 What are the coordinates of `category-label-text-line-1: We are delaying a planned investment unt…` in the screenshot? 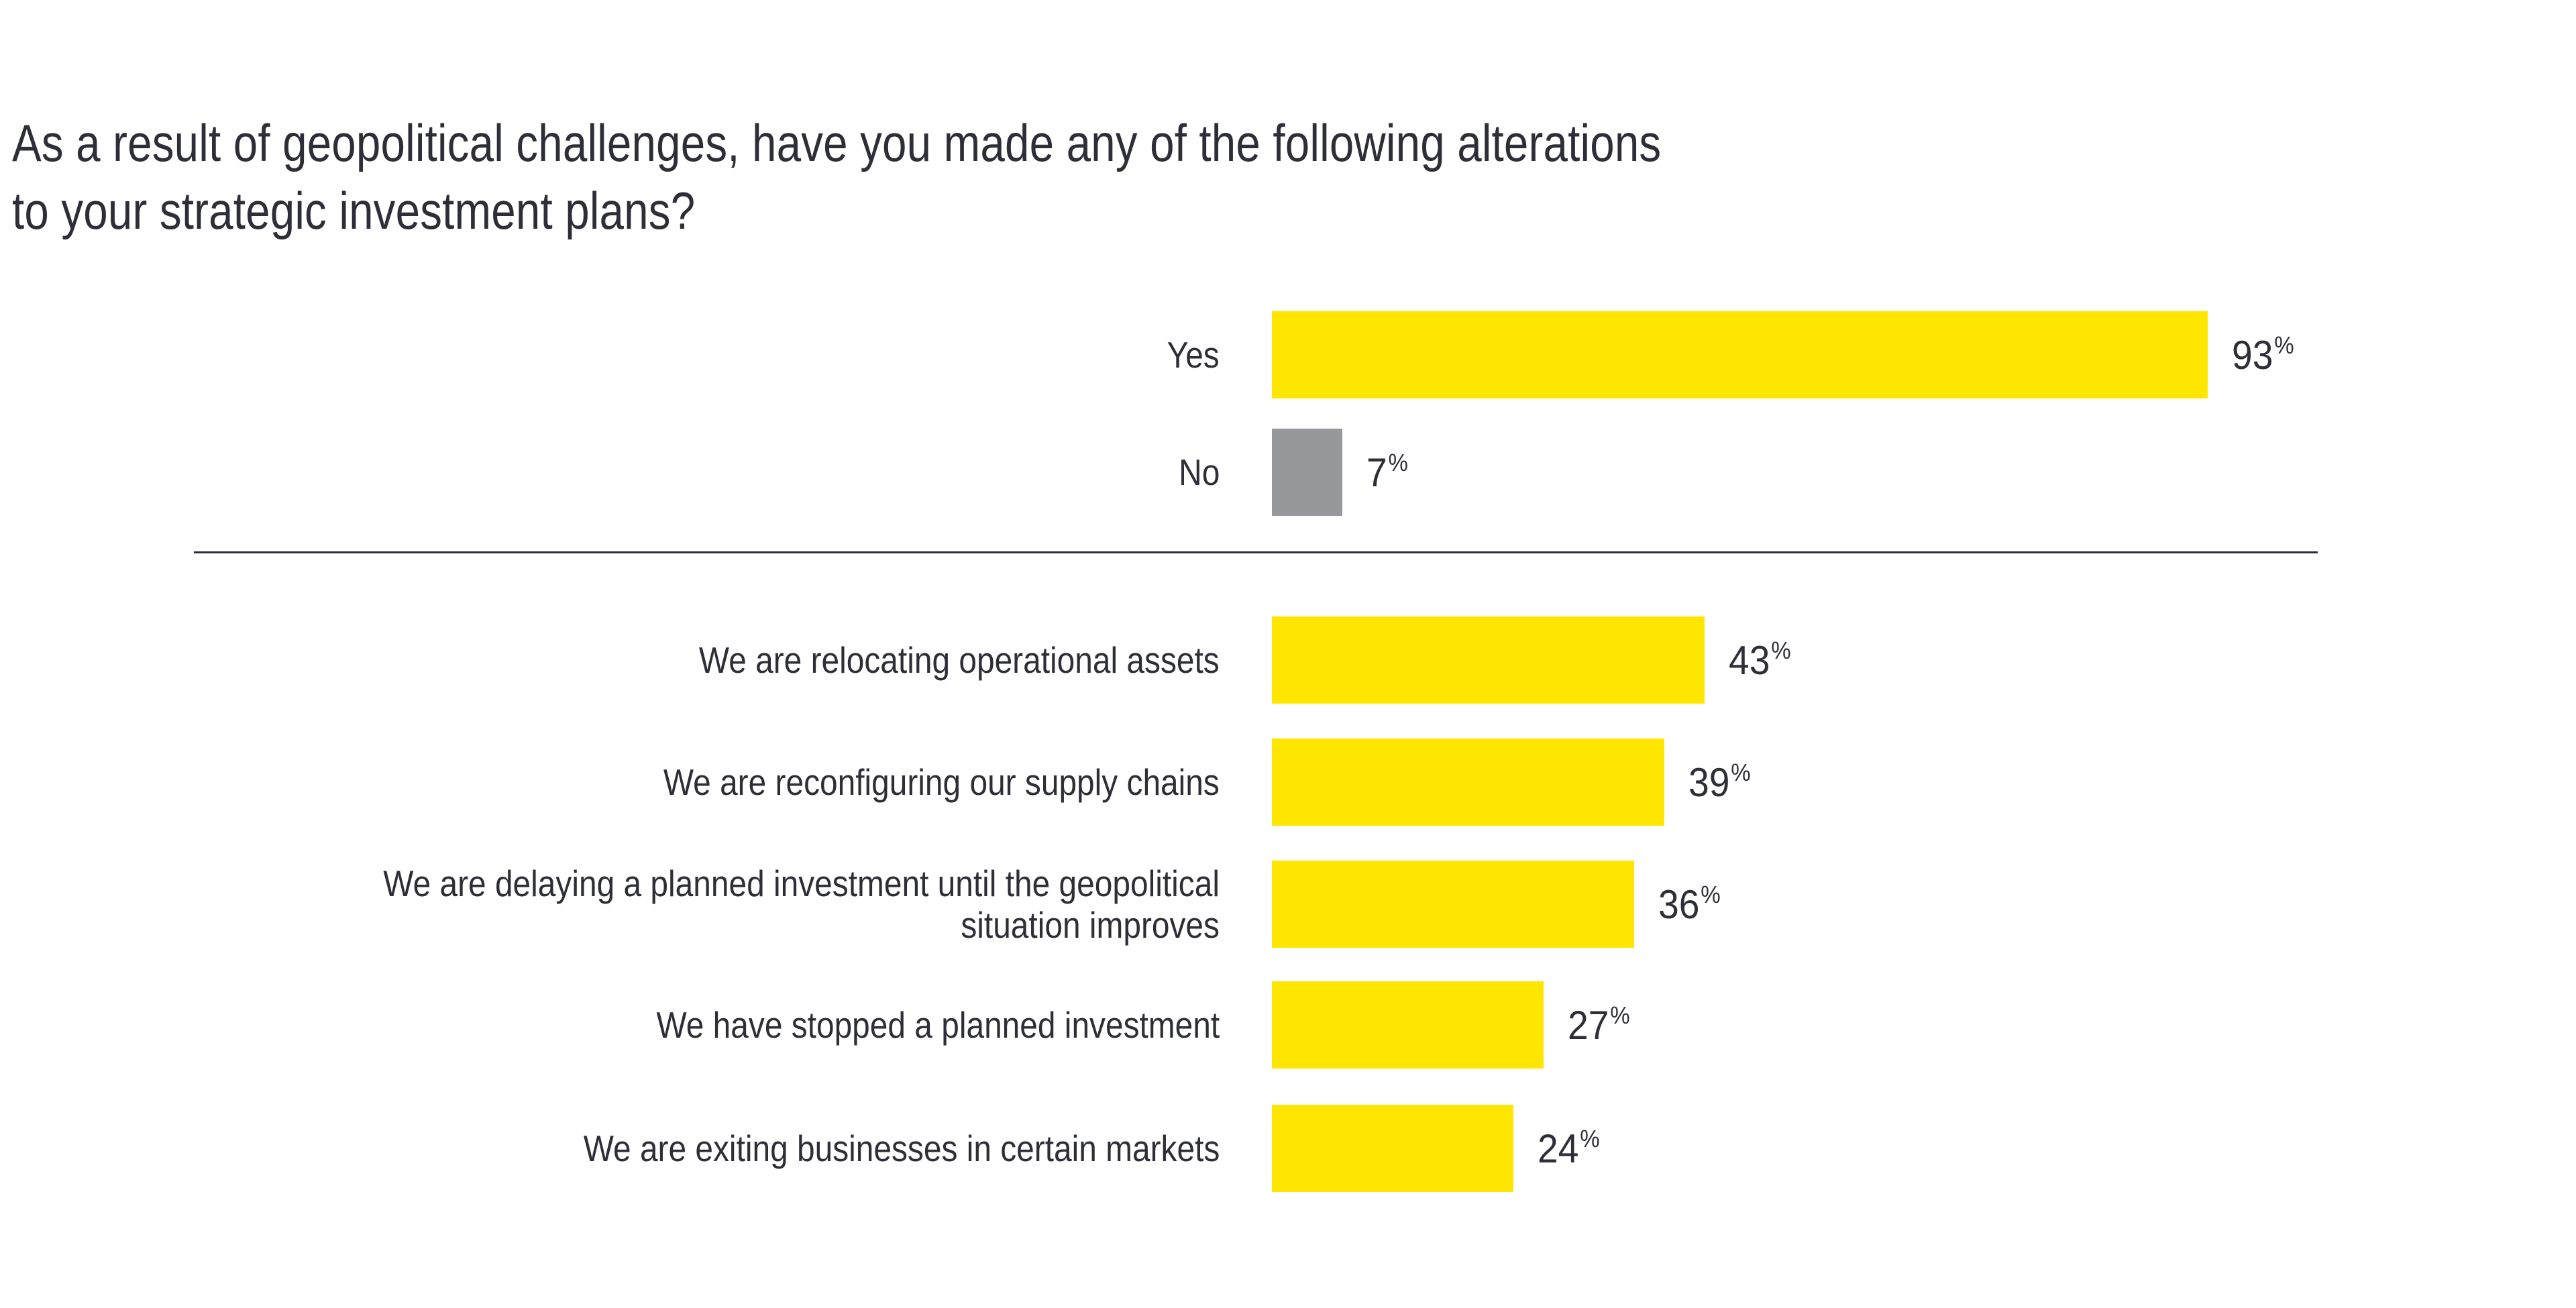 It's located at (801, 883).